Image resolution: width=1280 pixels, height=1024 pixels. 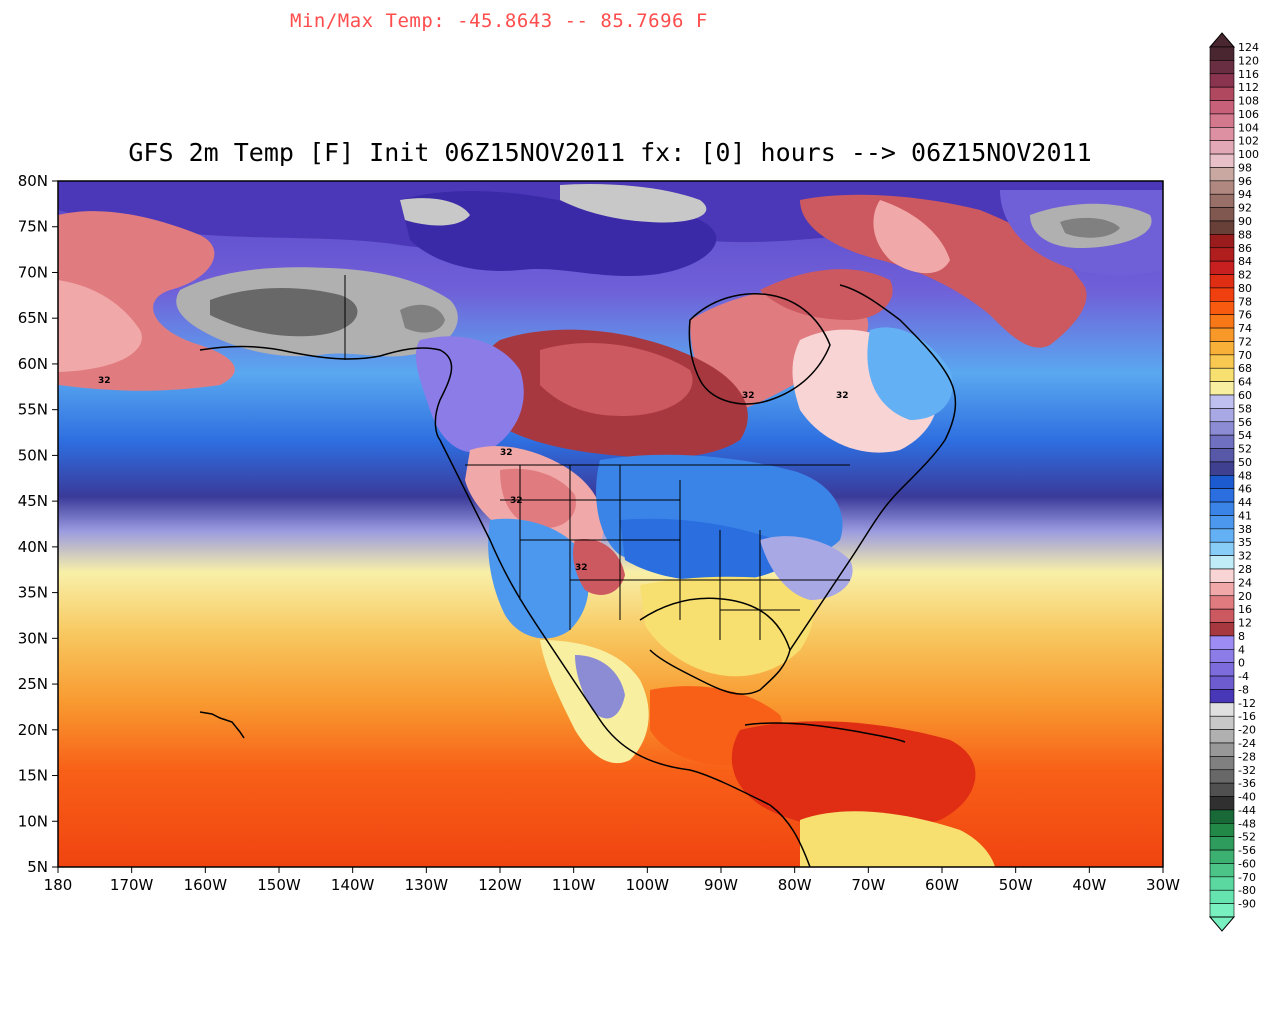 I want to click on colorbar-label: -40, so click(x=1247, y=797).